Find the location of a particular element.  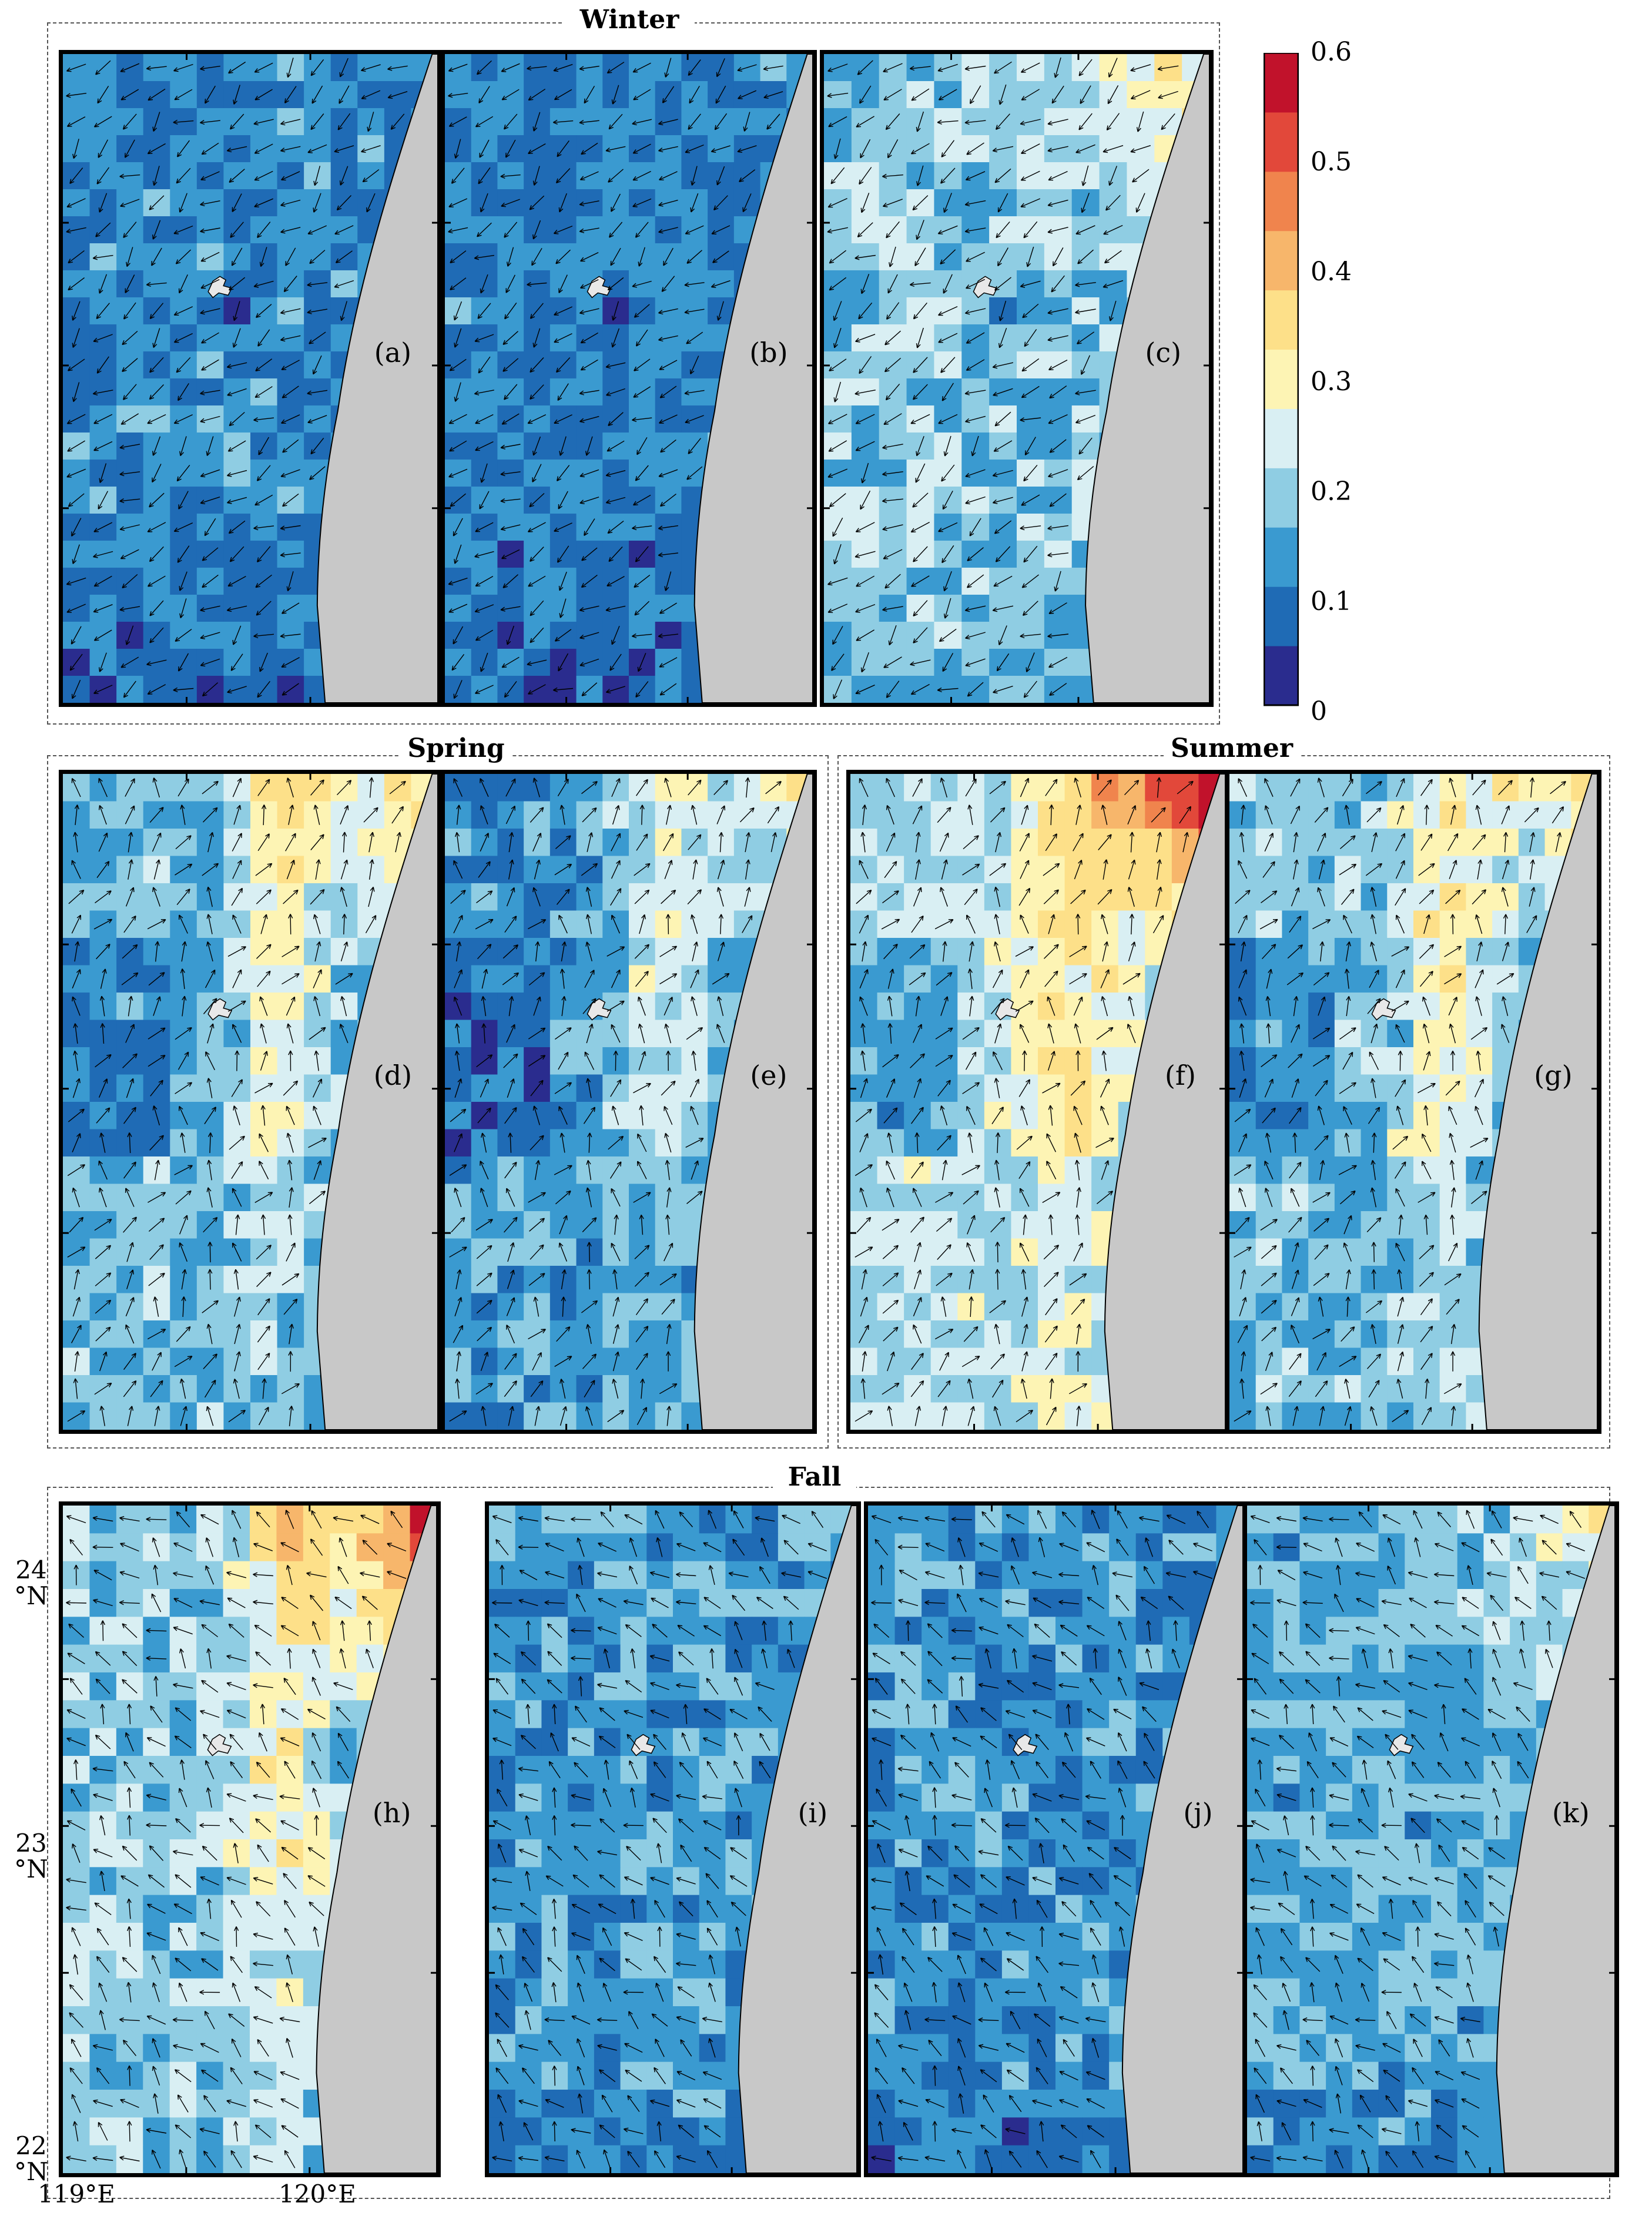

season-title-spring: Spring is located at coordinates (456, 748).